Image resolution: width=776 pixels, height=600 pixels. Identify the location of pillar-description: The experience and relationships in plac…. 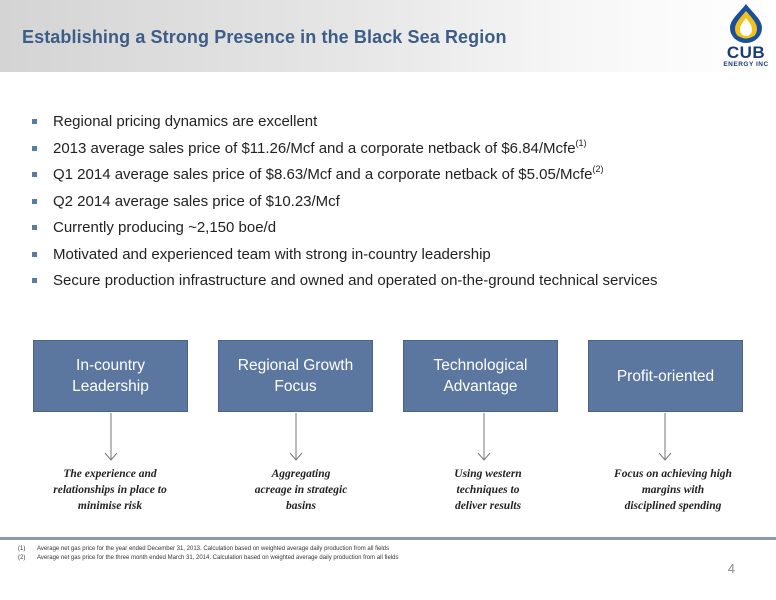
(110, 490).